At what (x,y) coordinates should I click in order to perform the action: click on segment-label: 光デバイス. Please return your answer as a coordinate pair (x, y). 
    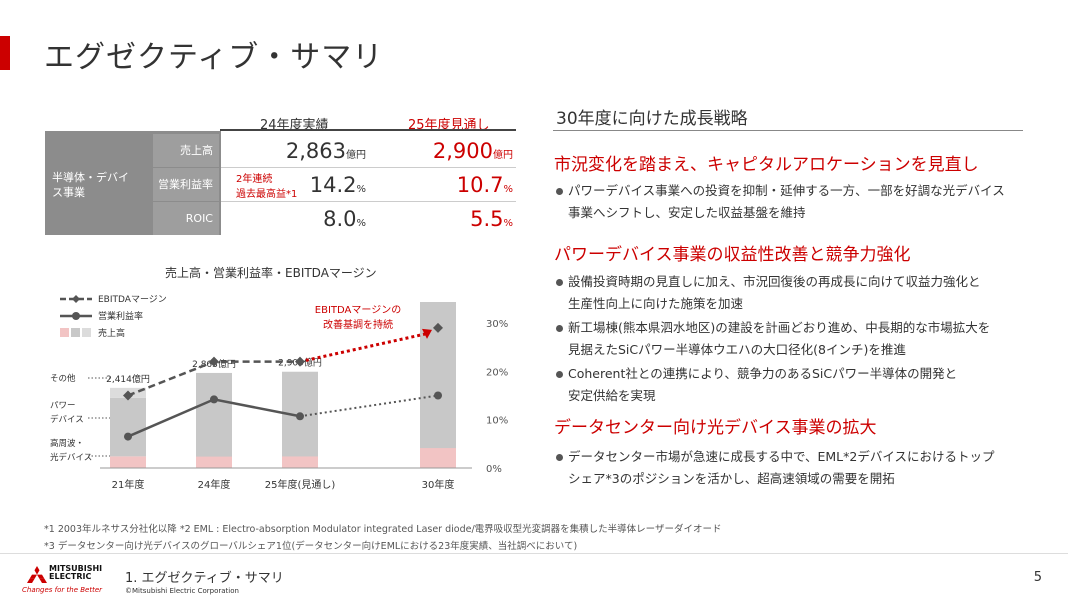
    Looking at the image, I should click on (71, 457).